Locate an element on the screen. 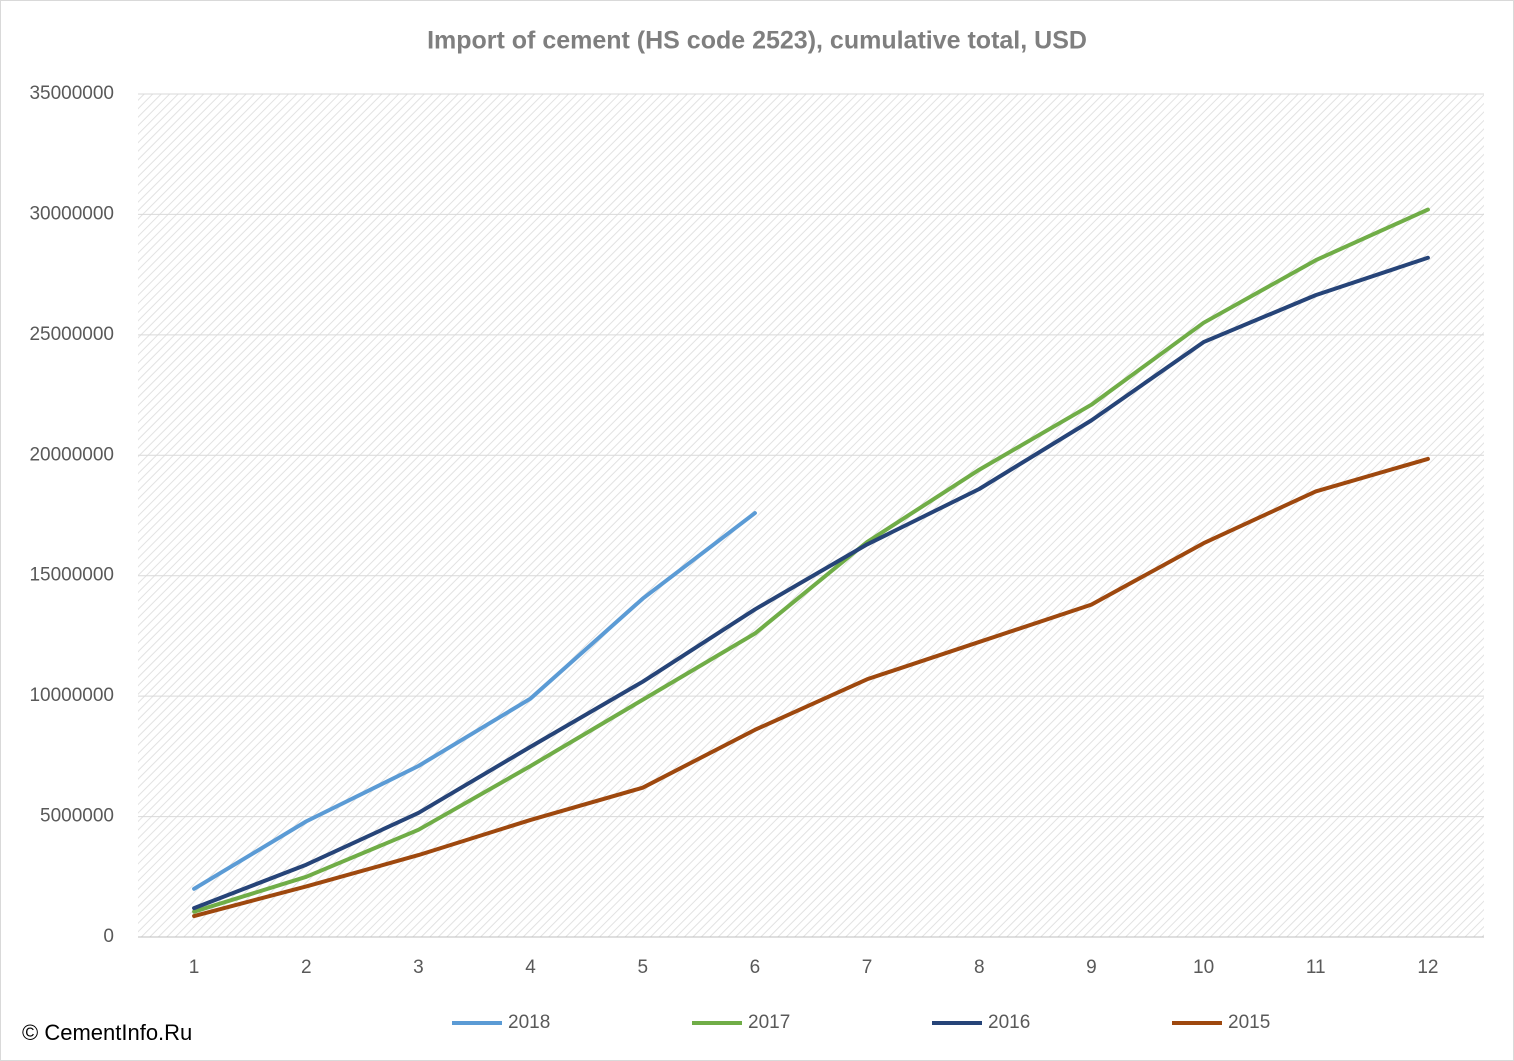 The image size is (1514, 1061). source: © CementInfo.Ru is located at coordinates (107, 1032).